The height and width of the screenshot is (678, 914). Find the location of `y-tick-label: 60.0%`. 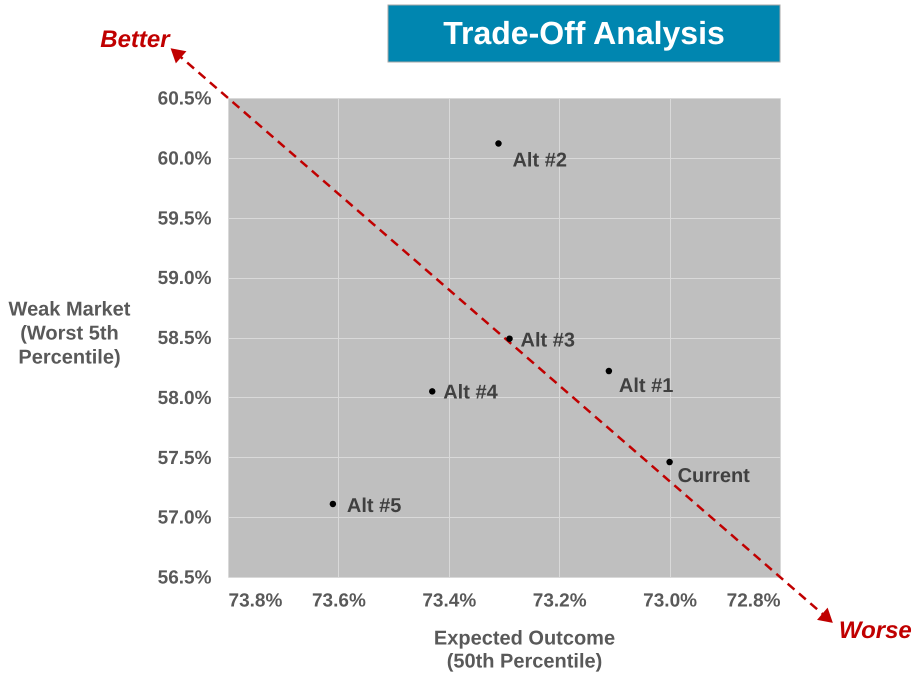

y-tick-label: 60.0% is located at coordinates (185, 159).